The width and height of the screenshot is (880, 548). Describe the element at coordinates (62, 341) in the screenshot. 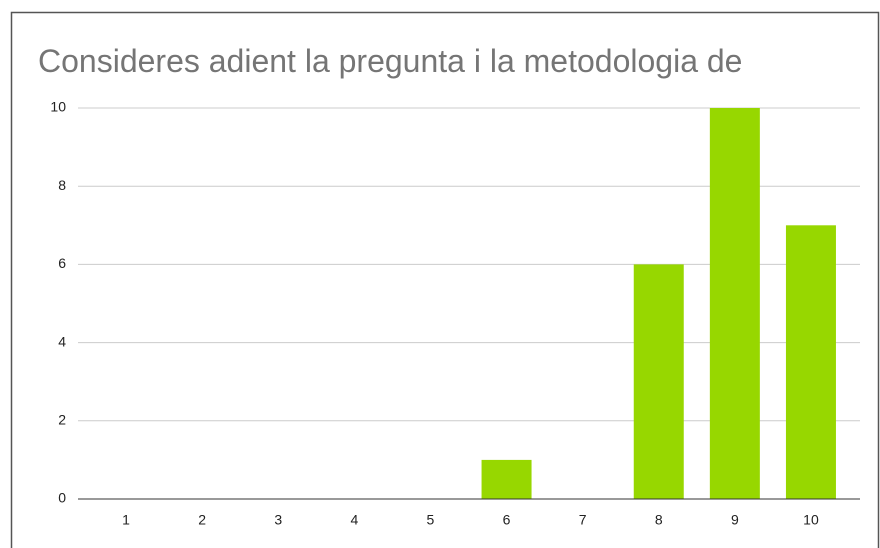

I see `y-tick-label: 4` at that location.